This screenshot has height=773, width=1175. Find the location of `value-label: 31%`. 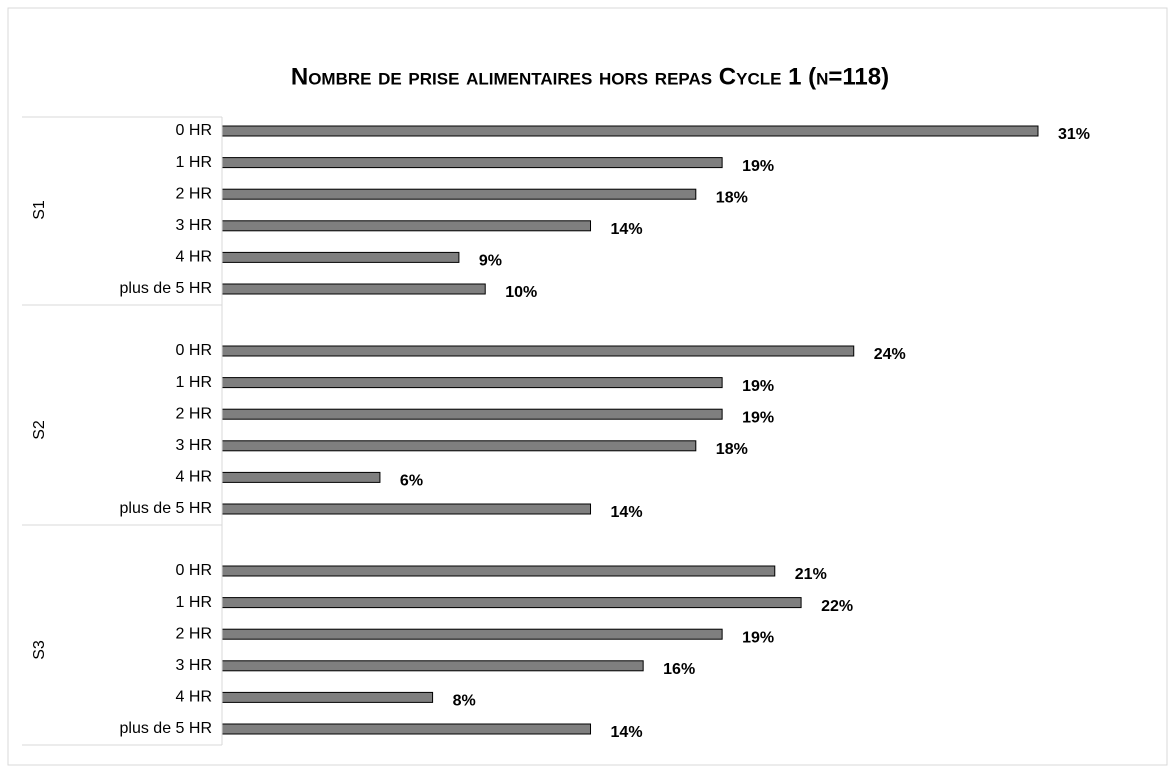

value-label: 31% is located at coordinates (1074, 134).